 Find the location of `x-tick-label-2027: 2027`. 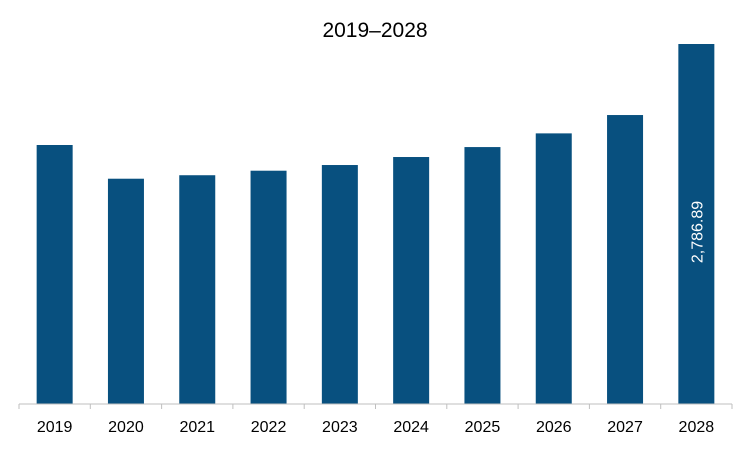

x-tick-label-2027: 2027 is located at coordinates (625, 427).